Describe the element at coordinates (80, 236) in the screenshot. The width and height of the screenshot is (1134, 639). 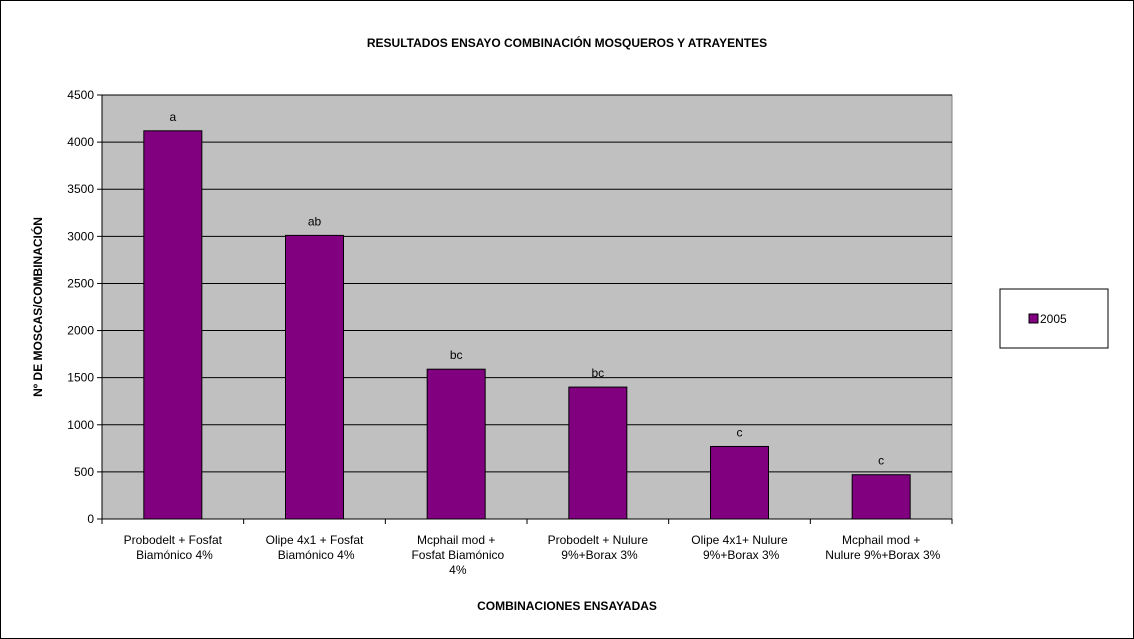
I see `y-tick-label: 3000` at that location.